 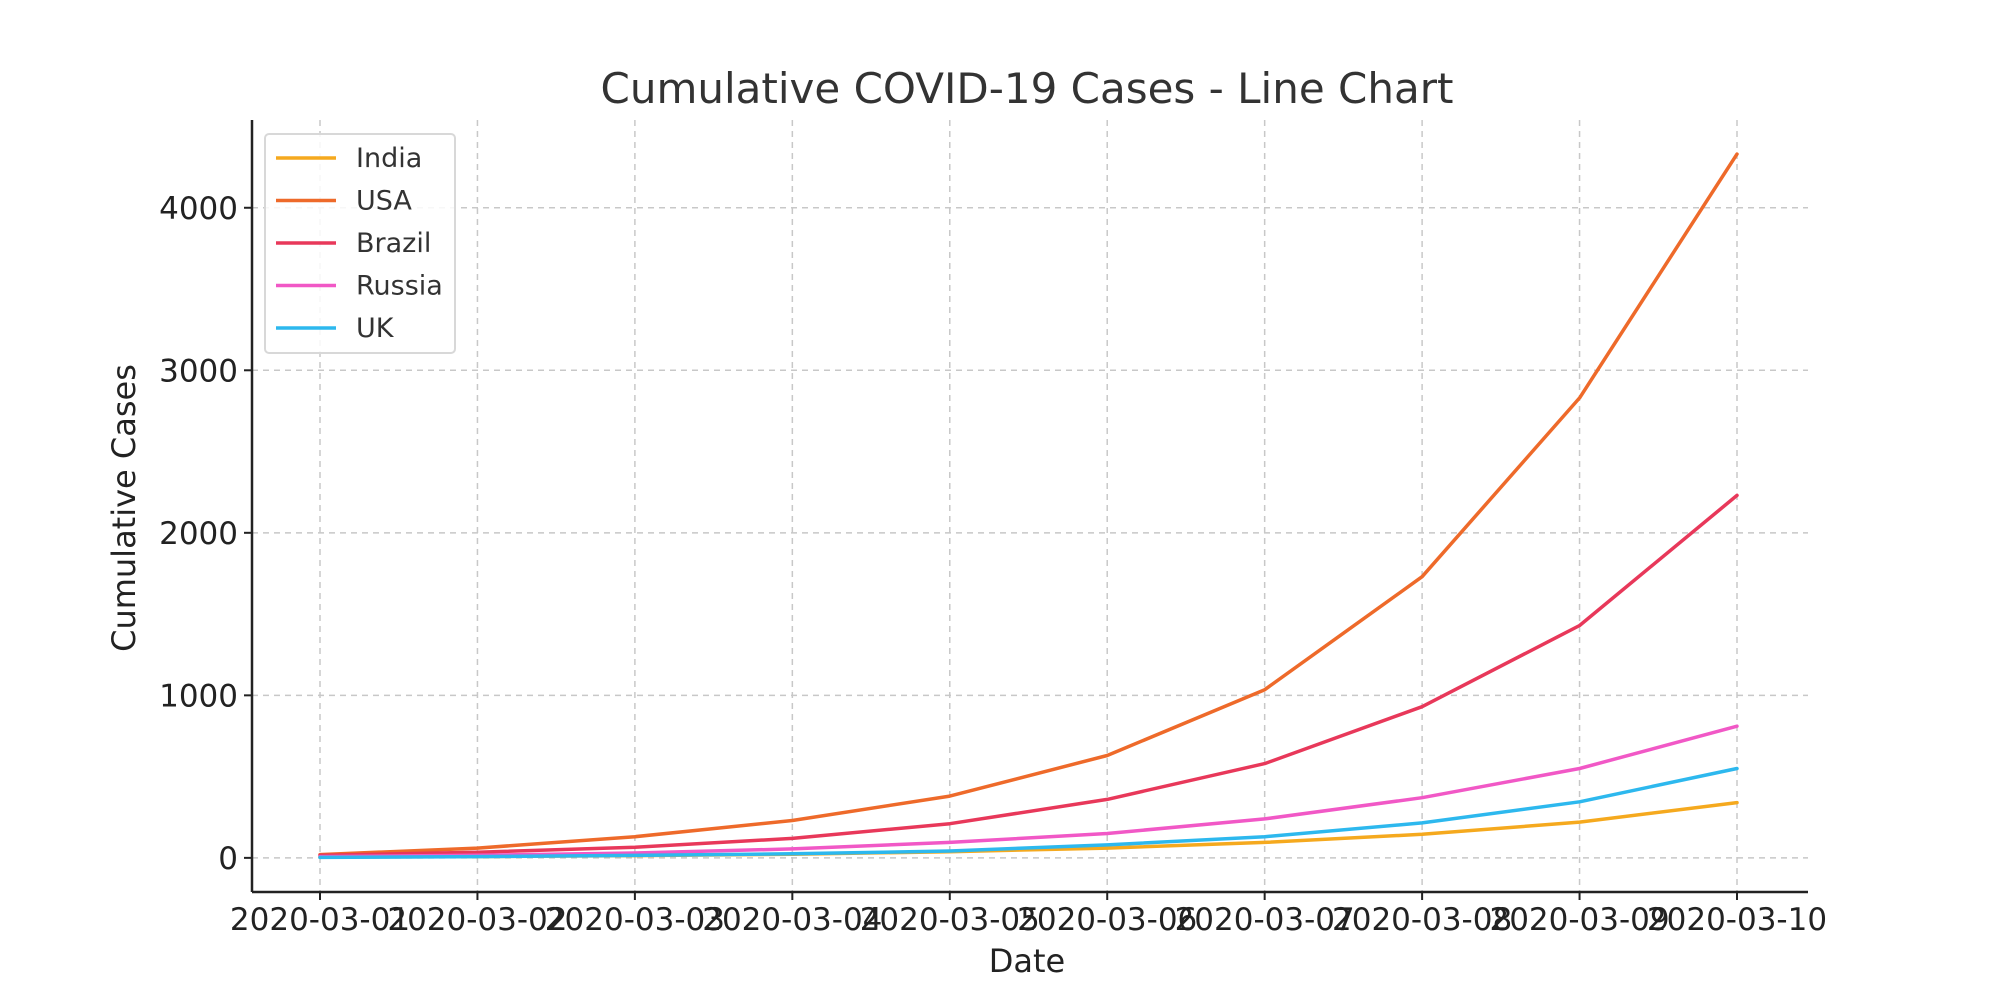 I want to click on x-tick-label: 2020-03-01, so click(x=320, y=920).